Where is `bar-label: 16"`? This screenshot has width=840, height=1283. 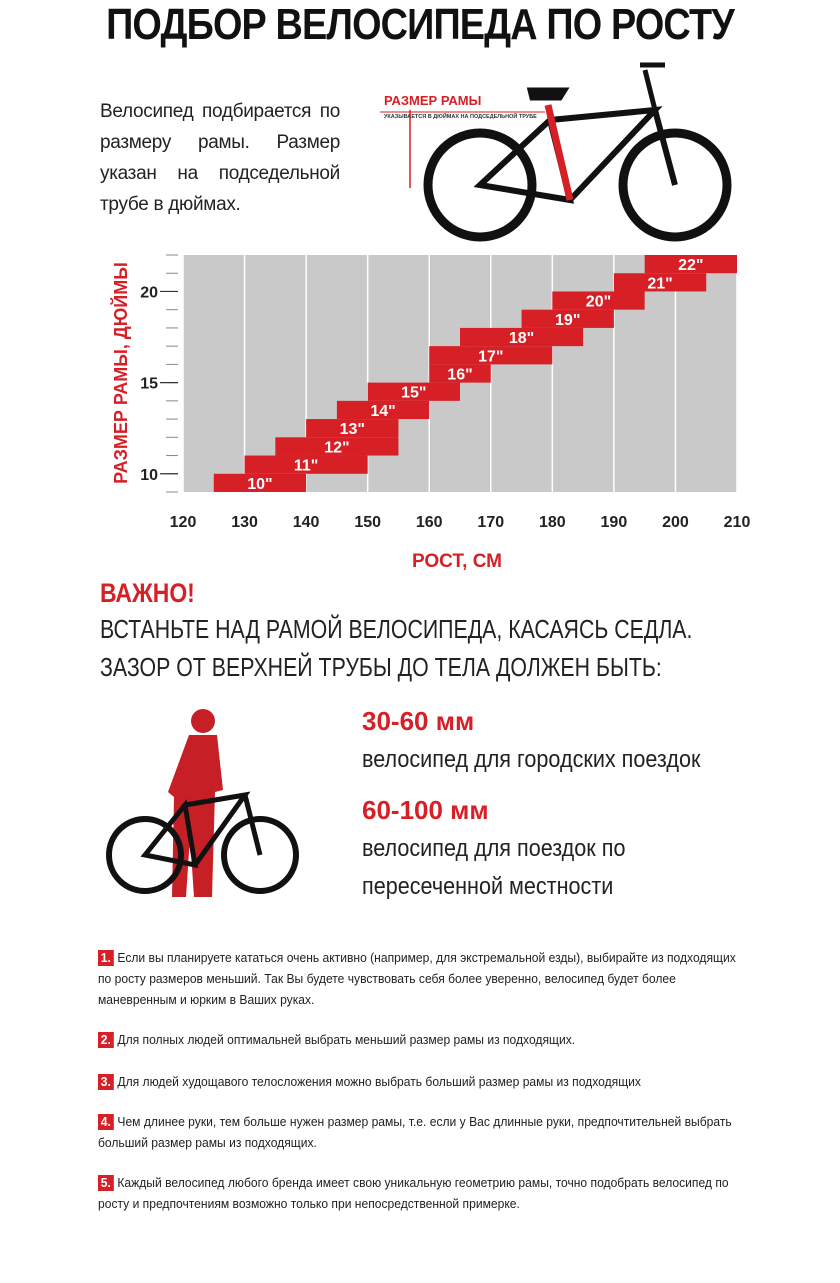
bar-label: 16" is located at coordinates (459, 375).